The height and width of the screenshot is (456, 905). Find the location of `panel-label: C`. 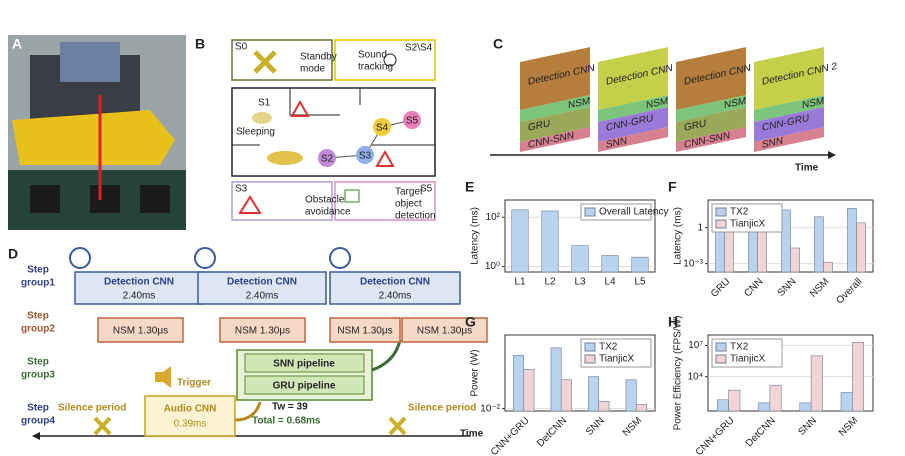

panel-label: C is located at coordinates (498, 44).